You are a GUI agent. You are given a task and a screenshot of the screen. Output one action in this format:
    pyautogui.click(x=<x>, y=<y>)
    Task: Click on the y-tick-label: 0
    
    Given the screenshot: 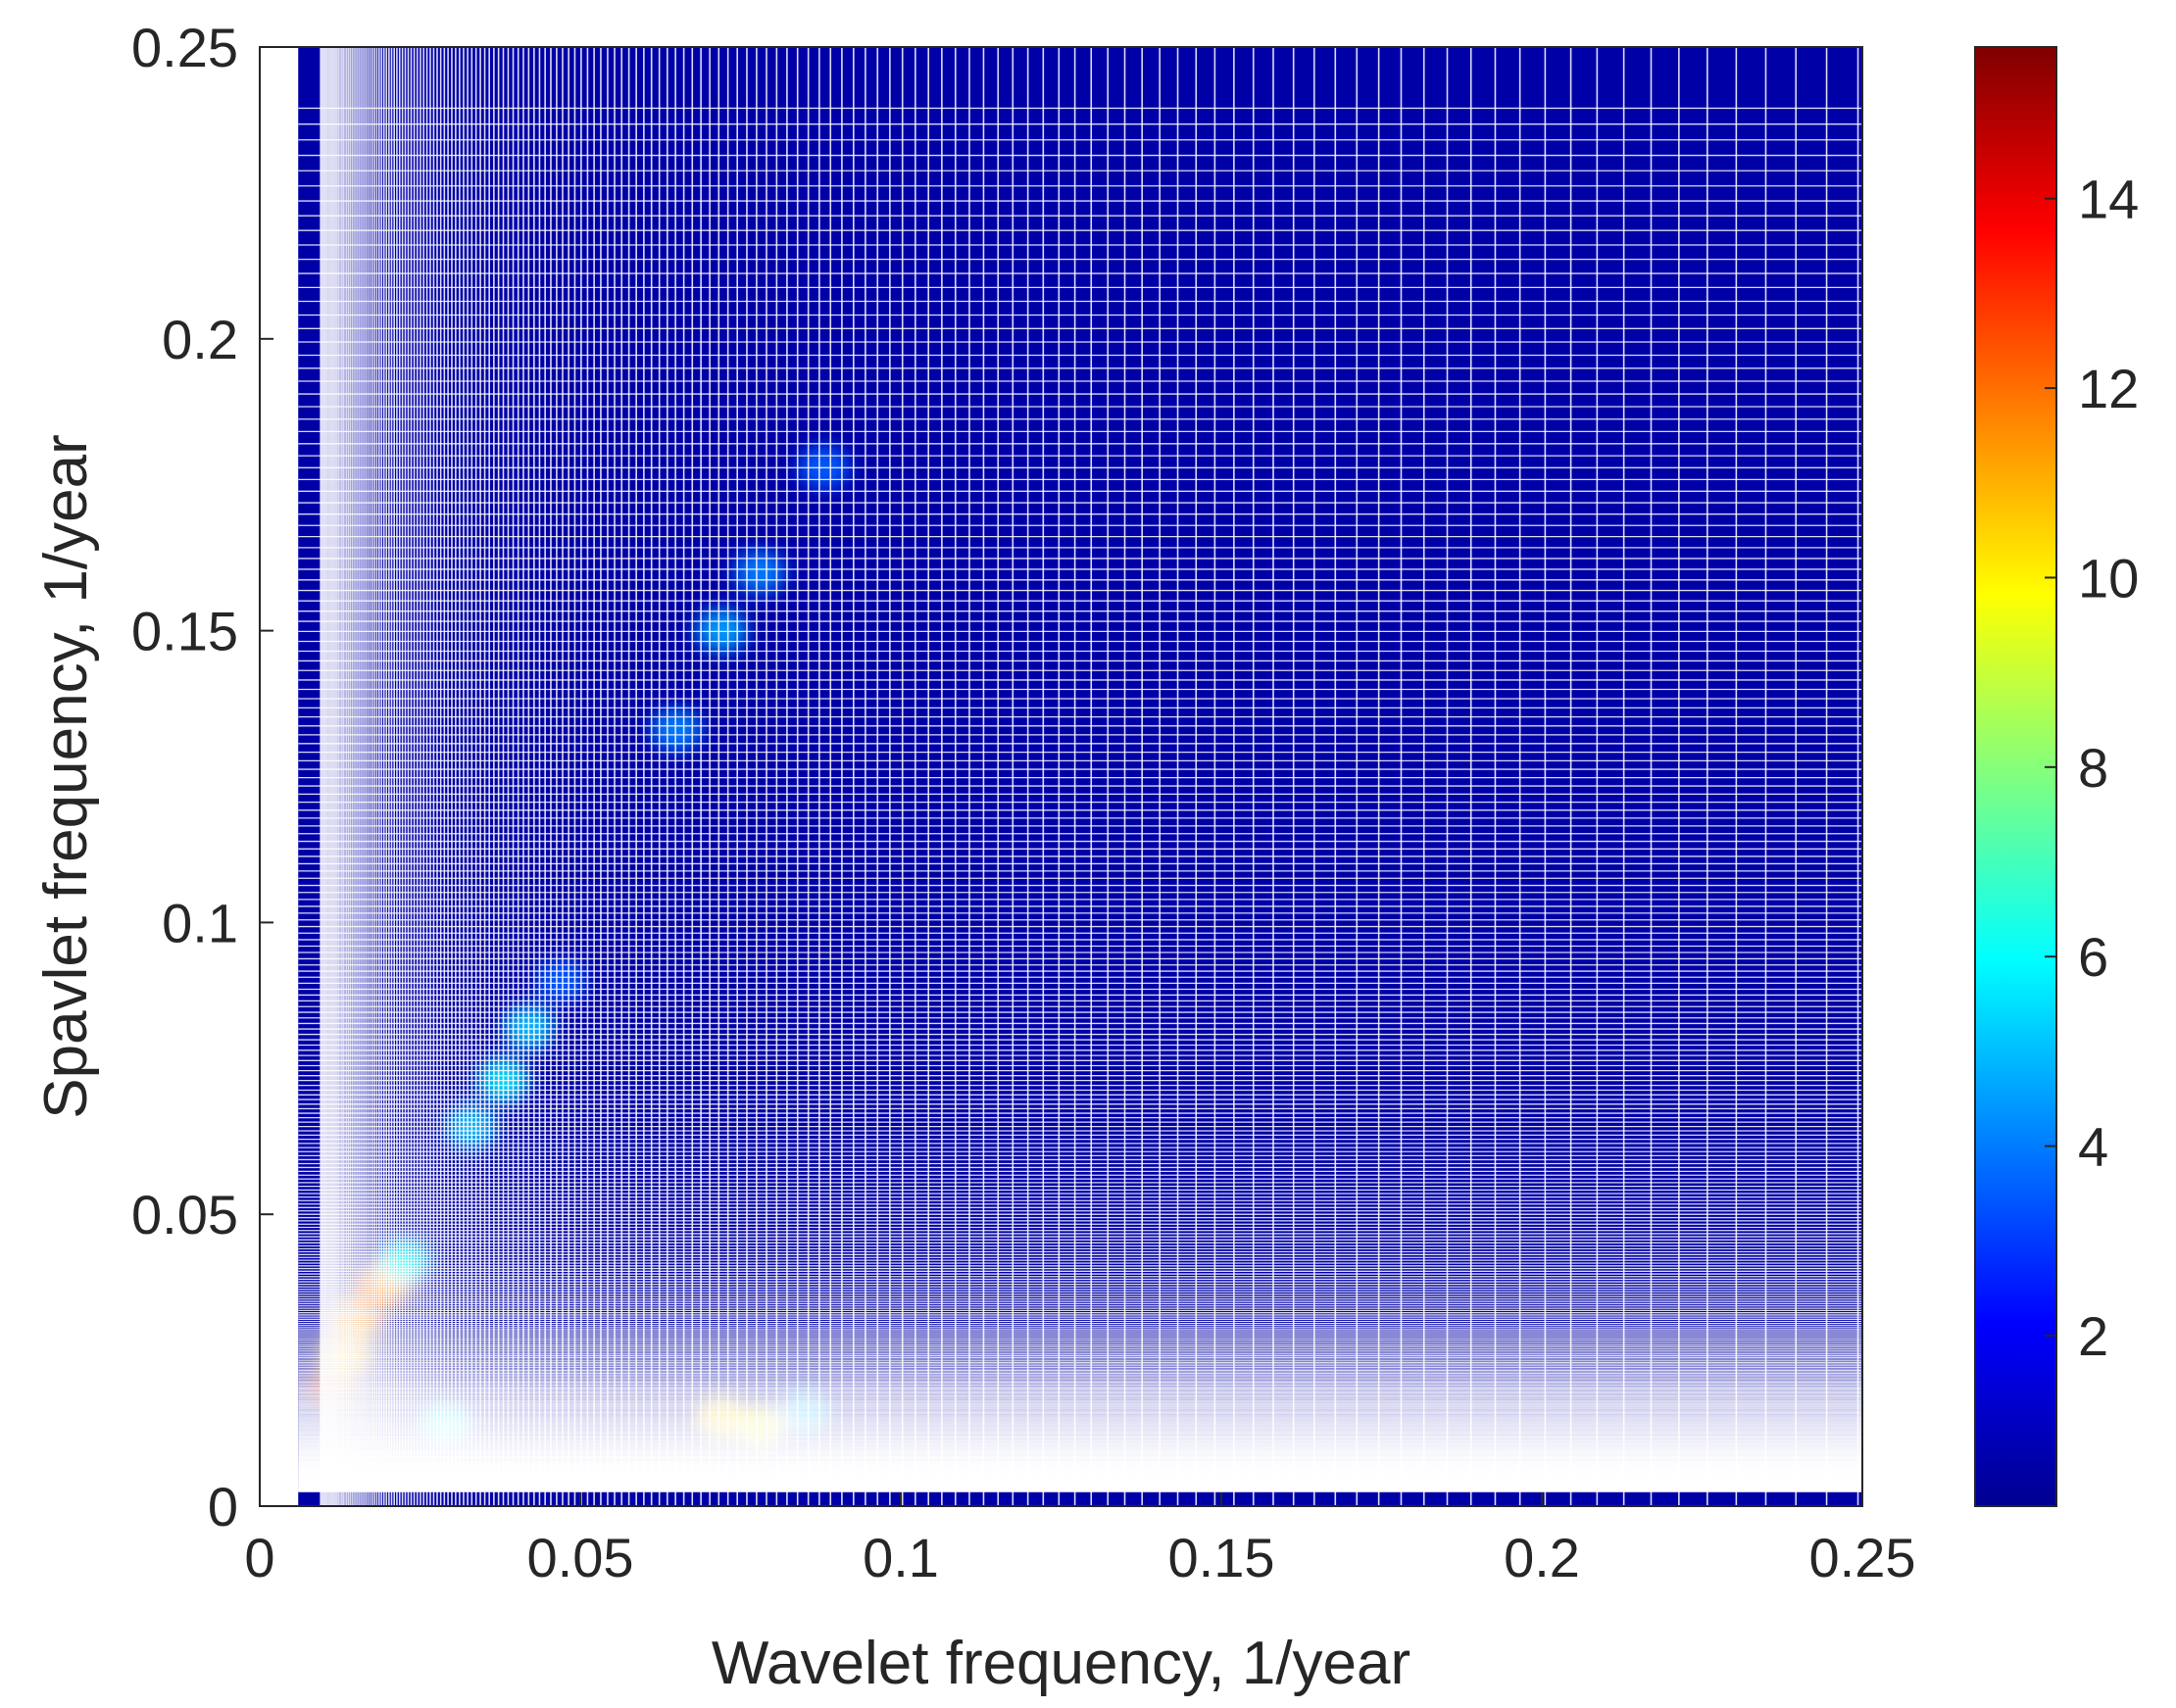 What is the action you would take?
    pyautogui.click(x=223, y=1506)
    